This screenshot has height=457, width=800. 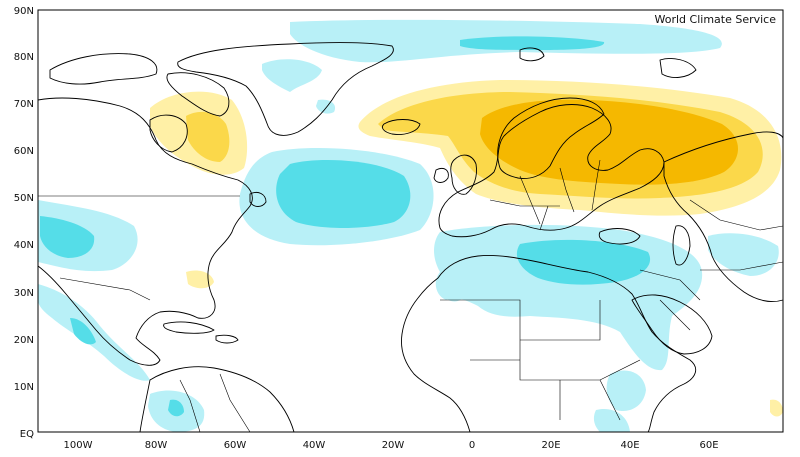 I want to click on lon-label: 40E, so click(x=629, y=445).